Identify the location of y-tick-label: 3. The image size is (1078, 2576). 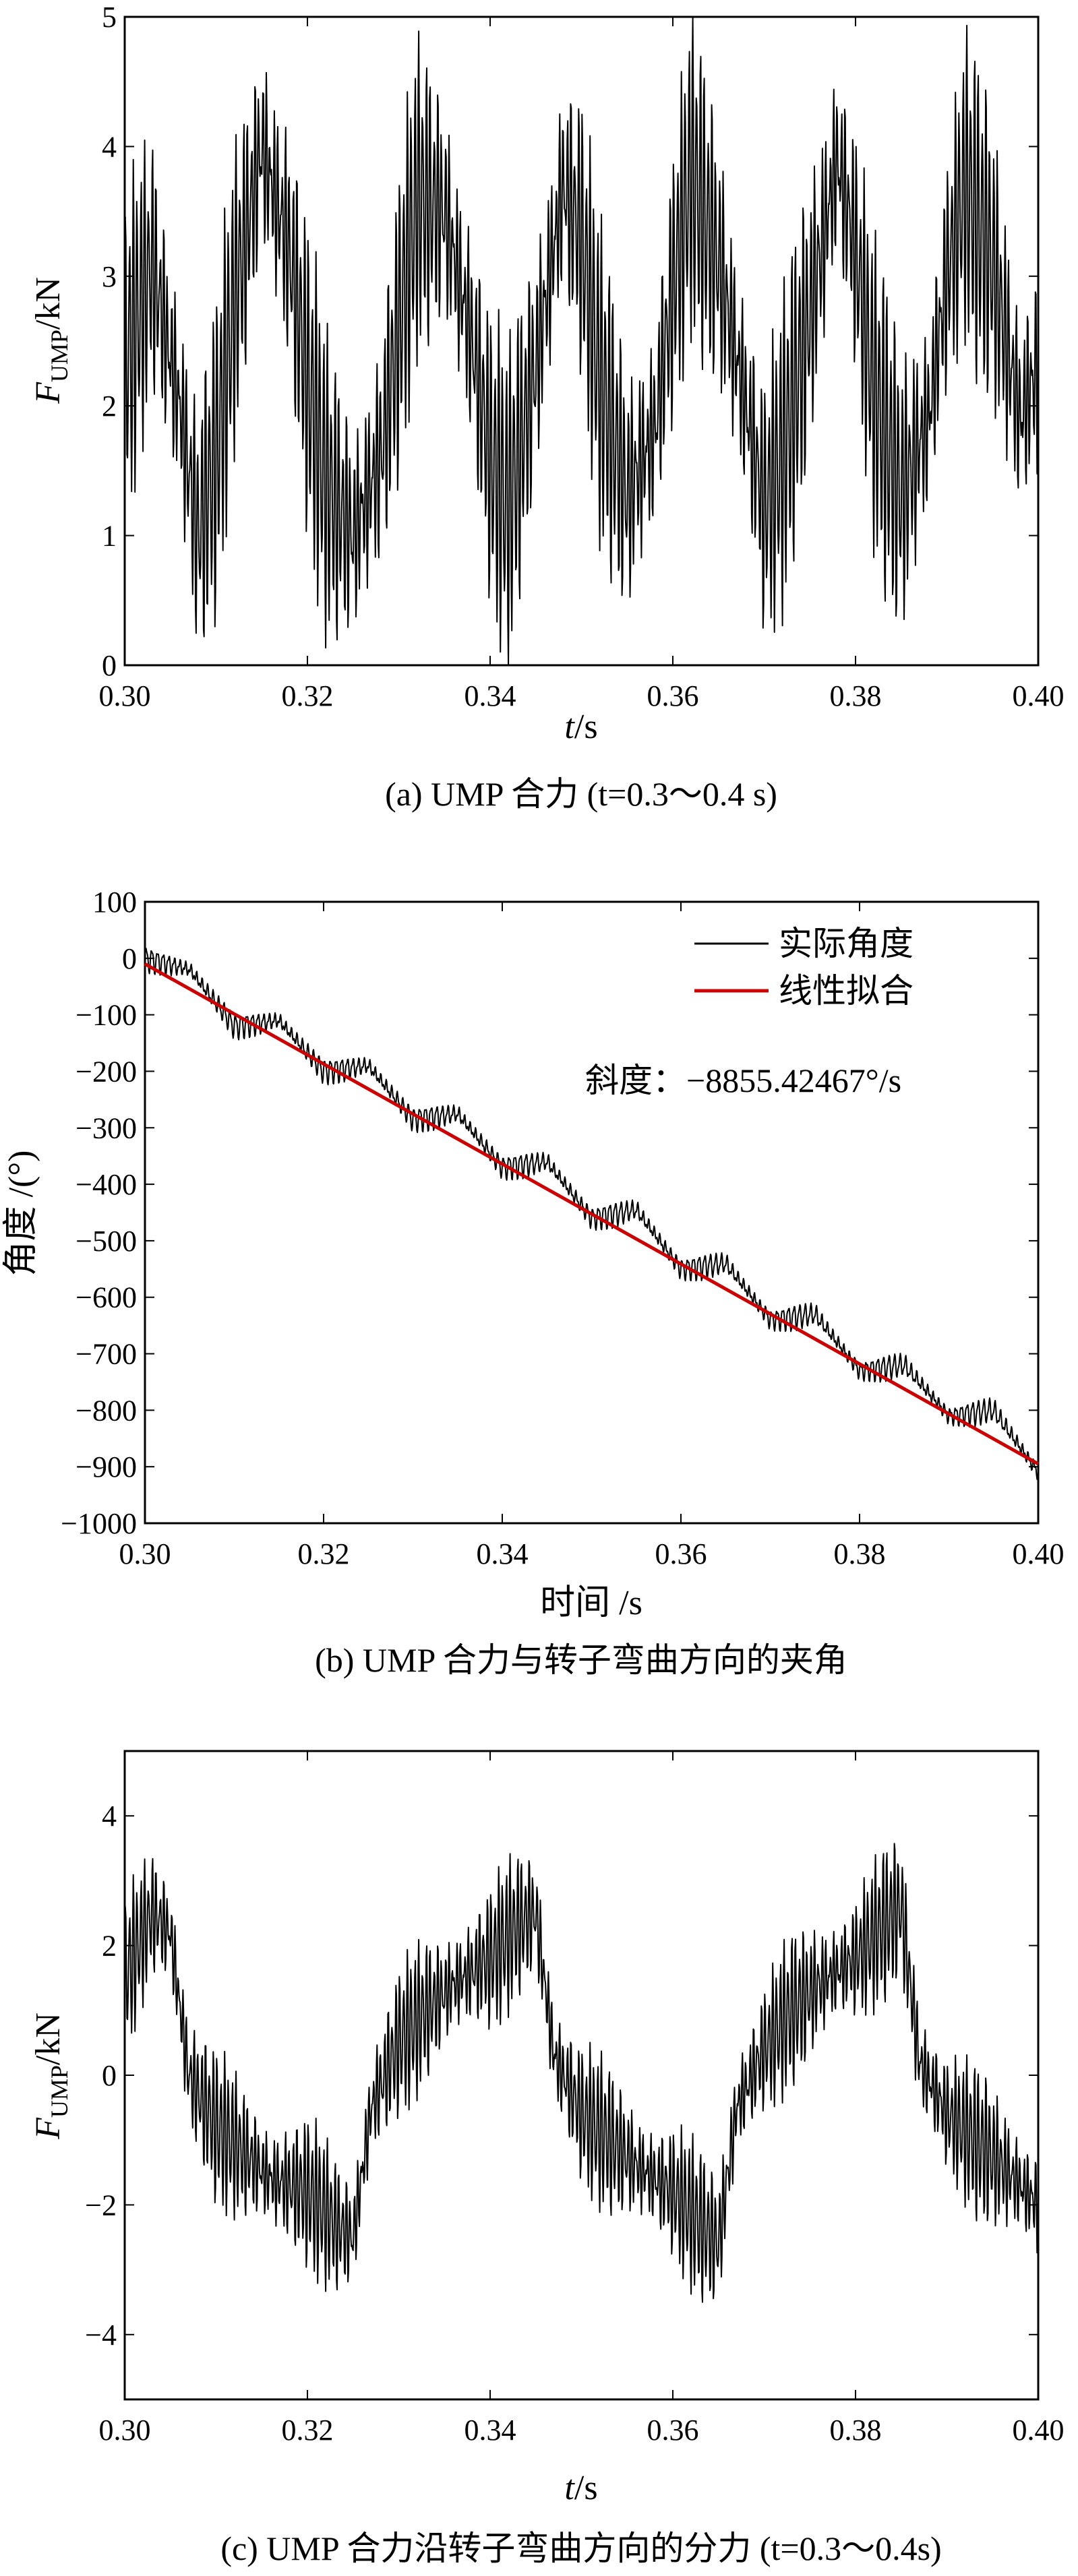
(109, 276).